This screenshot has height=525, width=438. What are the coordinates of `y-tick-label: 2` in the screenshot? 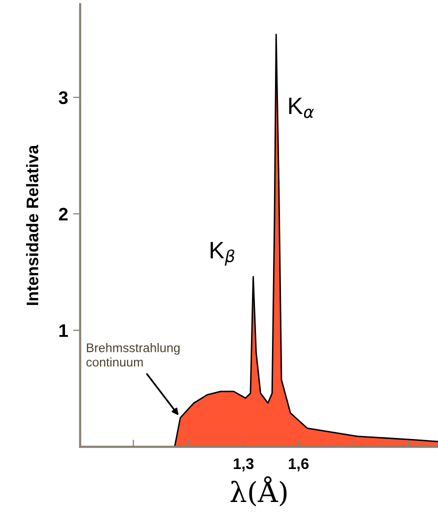 It's located at (63, 214).